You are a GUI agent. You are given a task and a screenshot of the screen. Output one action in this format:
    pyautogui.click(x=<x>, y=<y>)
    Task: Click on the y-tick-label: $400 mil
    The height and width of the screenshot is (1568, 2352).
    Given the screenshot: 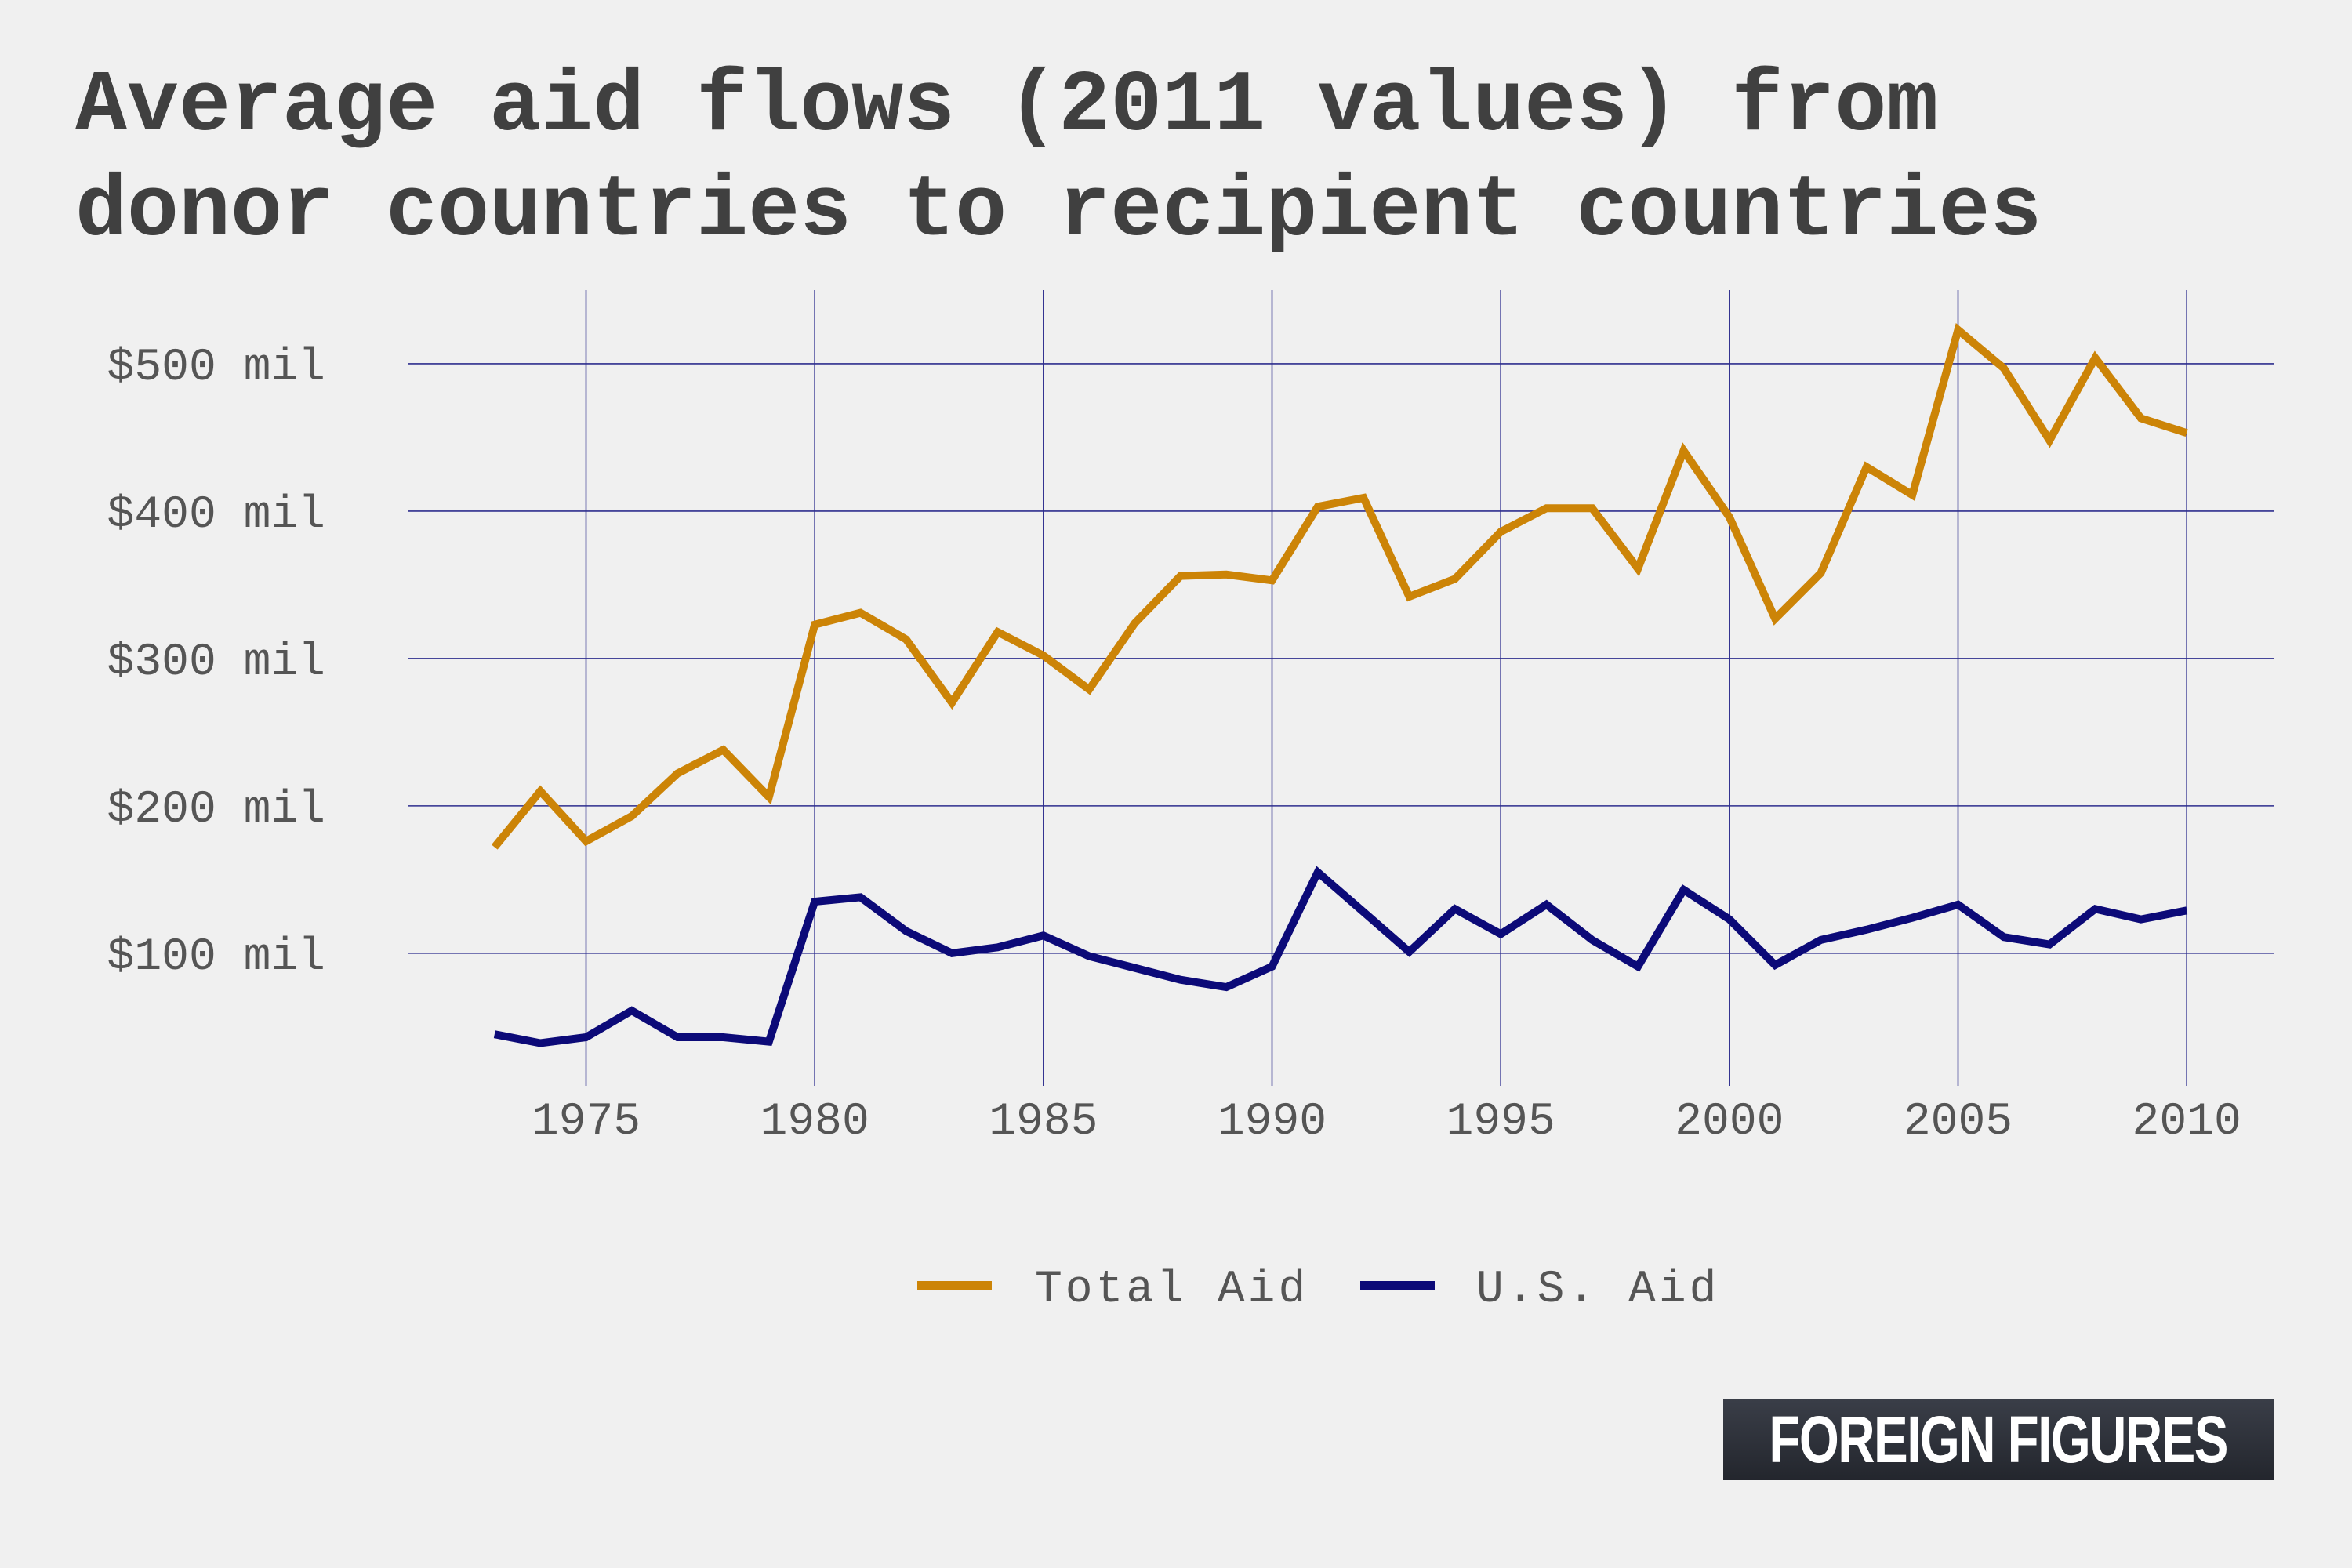 What is the action you would take?
    pyautogui.click(x=216, y=515)
    